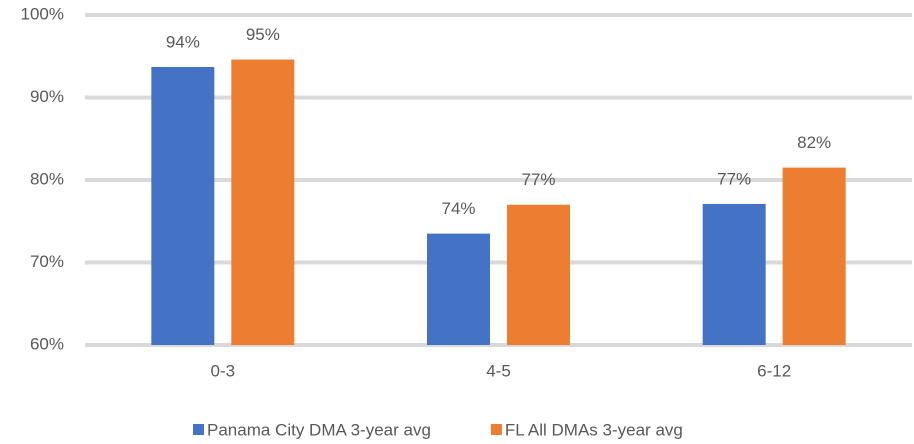  What do you see at coordinates (42, 13) in the screenshot?
I see `y-tick-label: 100%` at bounding box center [42, 13].